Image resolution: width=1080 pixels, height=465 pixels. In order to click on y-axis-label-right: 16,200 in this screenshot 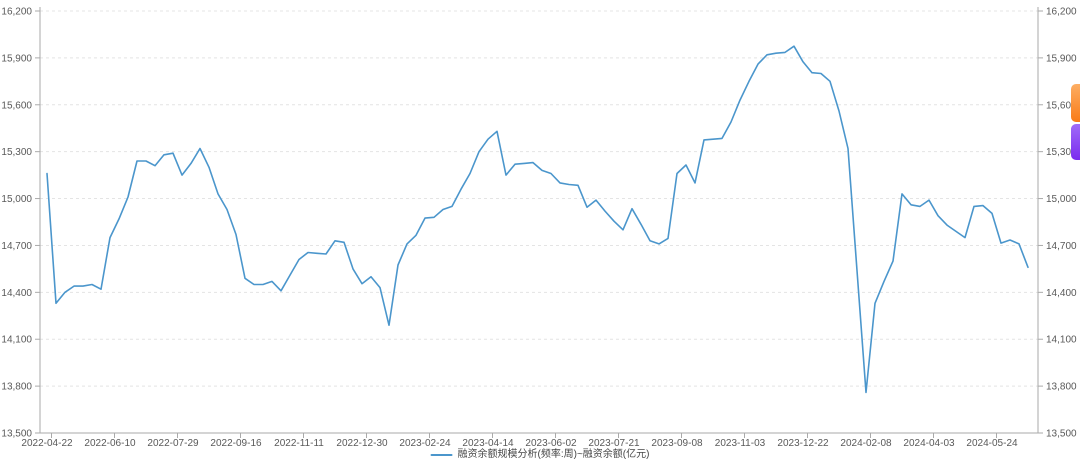, I will do `click(1061, 12)`.